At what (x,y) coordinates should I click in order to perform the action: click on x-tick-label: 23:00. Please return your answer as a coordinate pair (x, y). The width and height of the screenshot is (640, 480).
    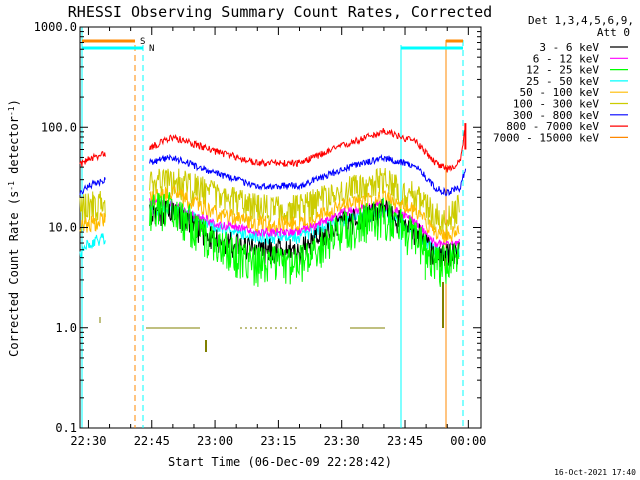
    Looking at the image, I should click on (215, 441).